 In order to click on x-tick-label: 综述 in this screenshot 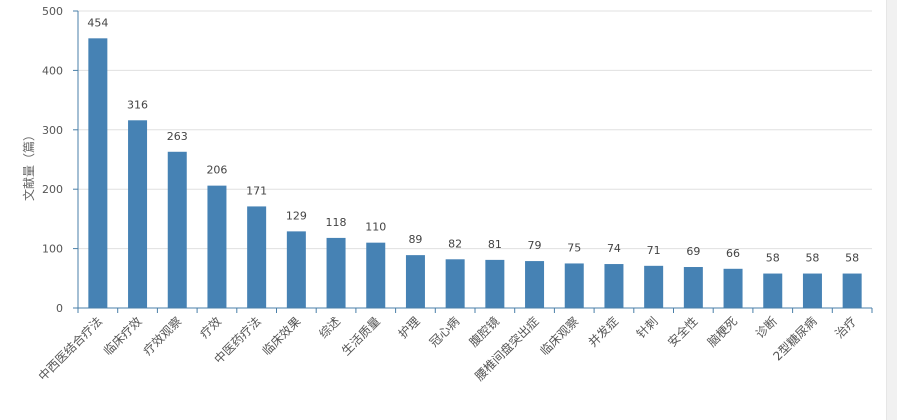, I will do `click(329, 327)`.